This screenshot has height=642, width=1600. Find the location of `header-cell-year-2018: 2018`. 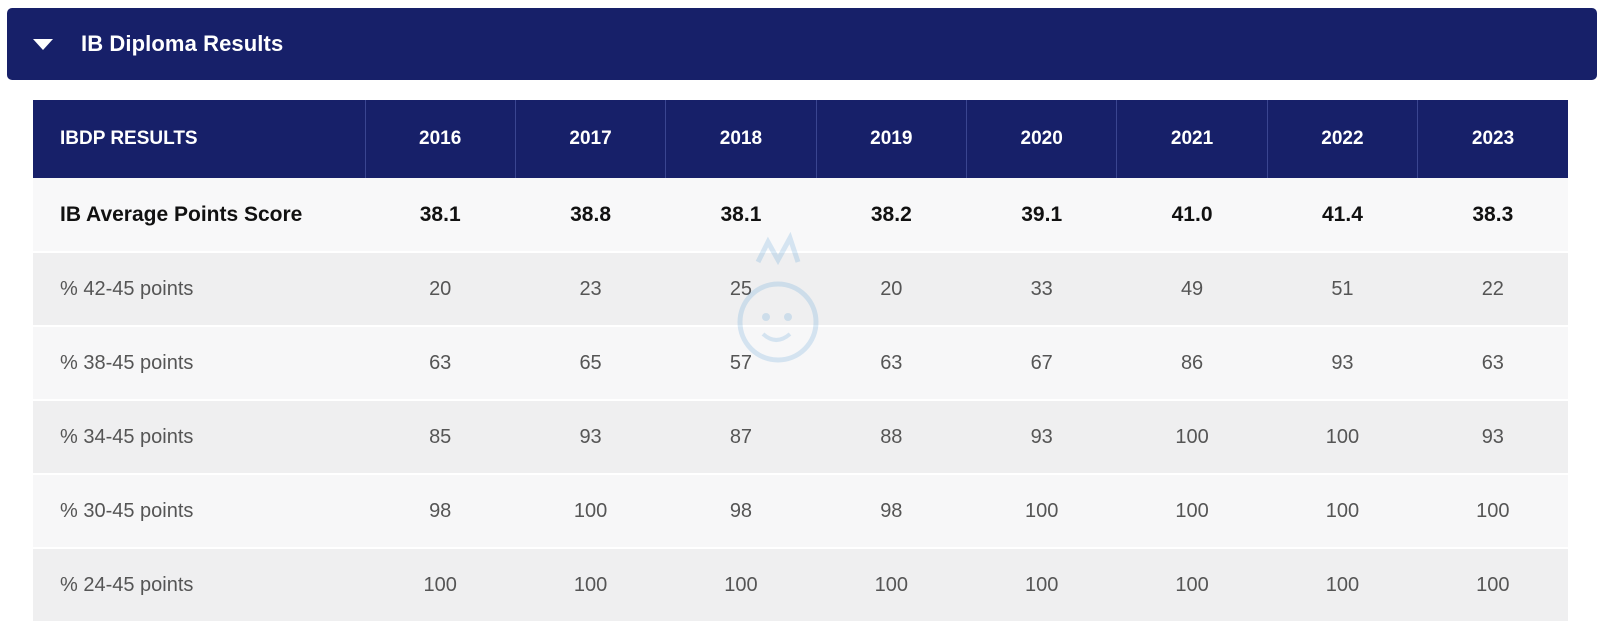

header-cell-year-2018: 2018 is located at coordinates (741, 139).